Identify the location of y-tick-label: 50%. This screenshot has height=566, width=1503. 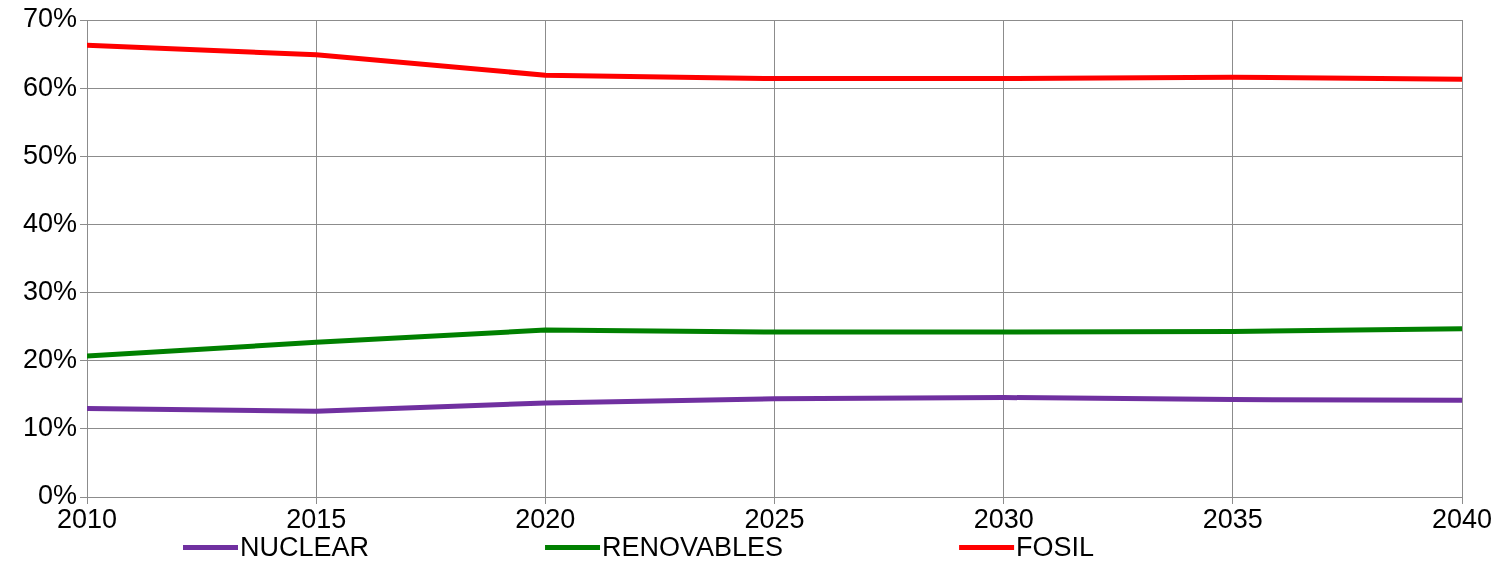
(49, 154).